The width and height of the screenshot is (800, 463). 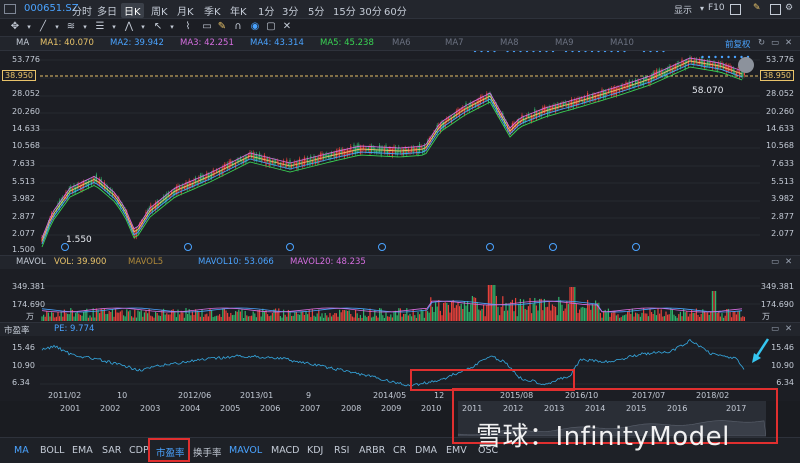 I want to click on period-tab: 季K, so click(x=212, y=12).